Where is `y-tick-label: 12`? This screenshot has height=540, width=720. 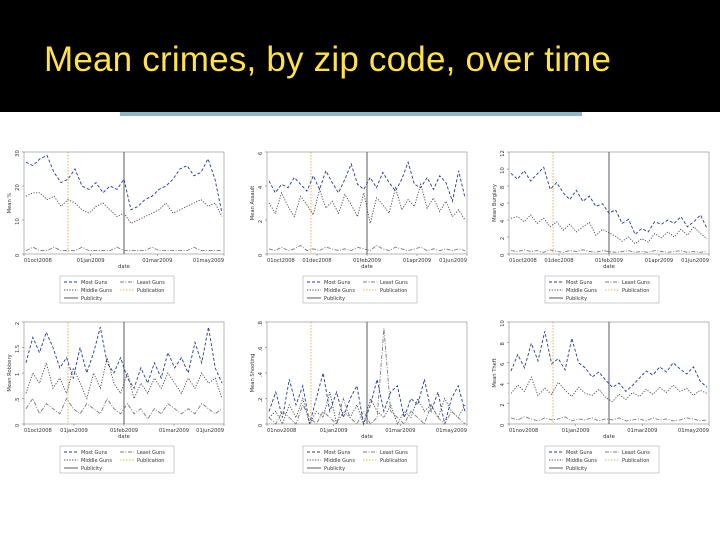
y-tick-label: 12 is located at coordinates (503, 153).